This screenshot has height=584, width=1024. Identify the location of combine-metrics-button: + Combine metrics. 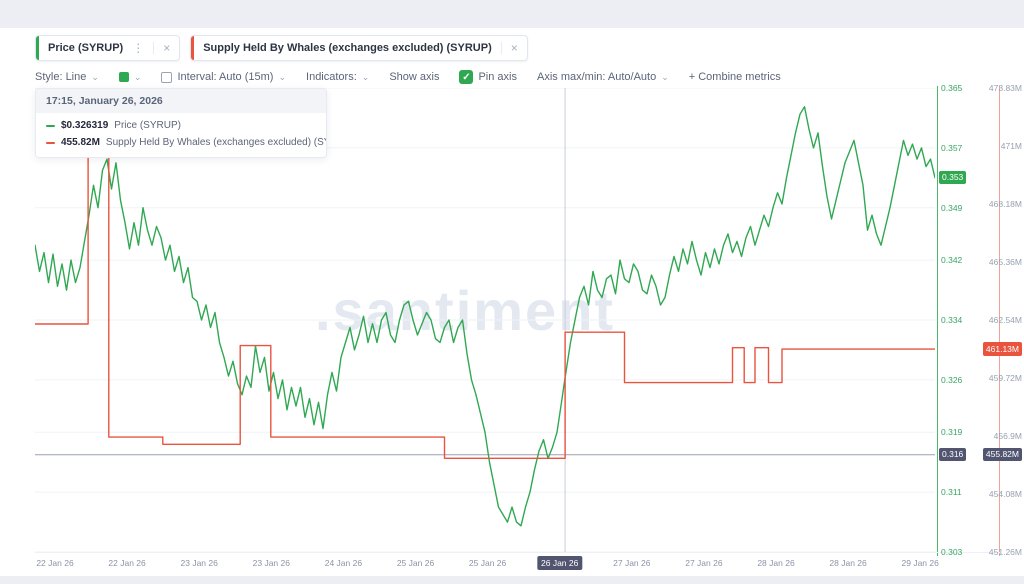
(735, 77).